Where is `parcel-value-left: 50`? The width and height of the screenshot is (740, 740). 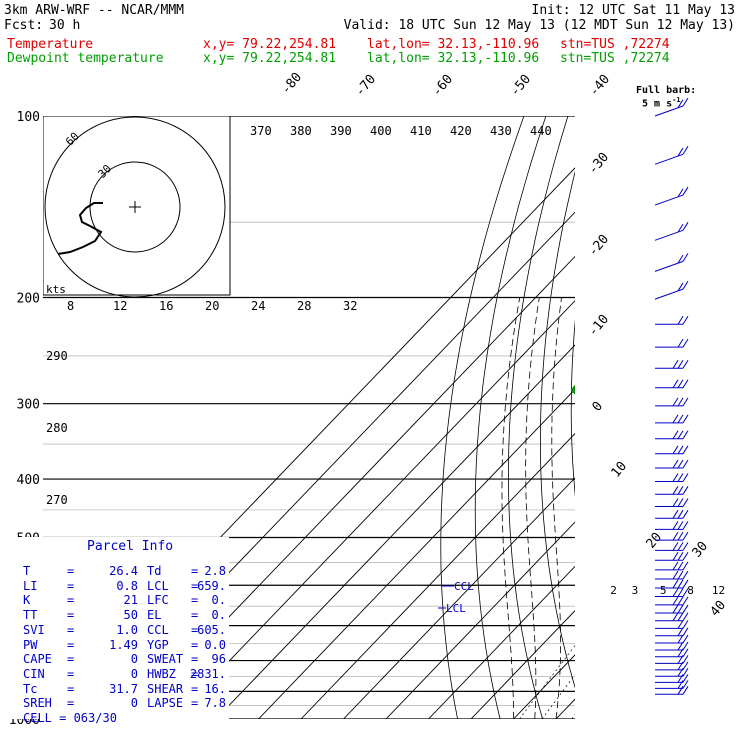 parcel-value-left: 50 is located at coordinates (130, 615).